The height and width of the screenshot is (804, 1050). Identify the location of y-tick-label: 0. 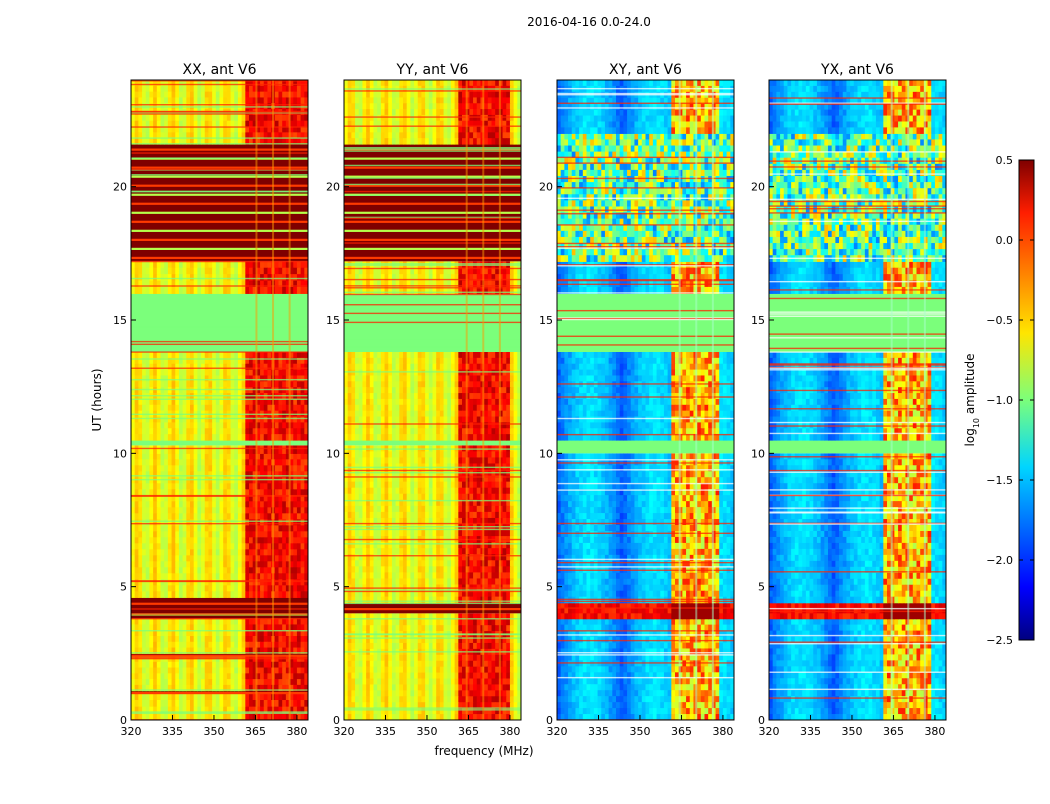
(123, 720).